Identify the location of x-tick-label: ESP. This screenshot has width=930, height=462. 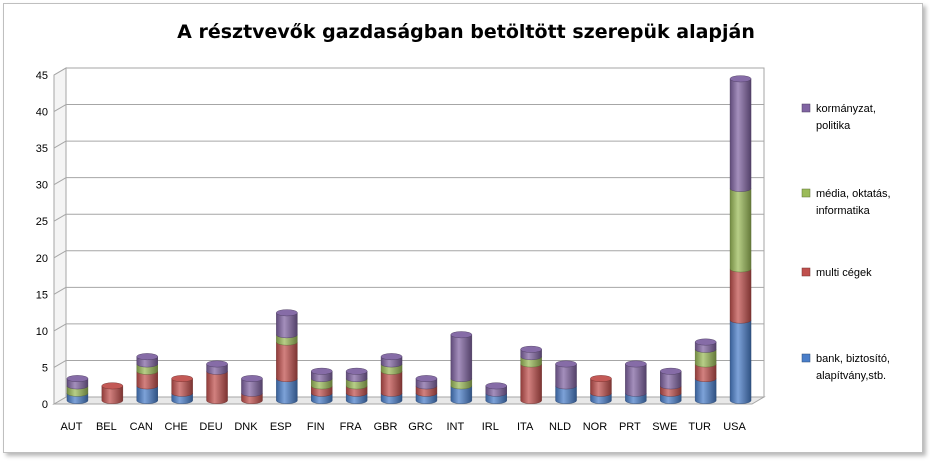
(281, 427).